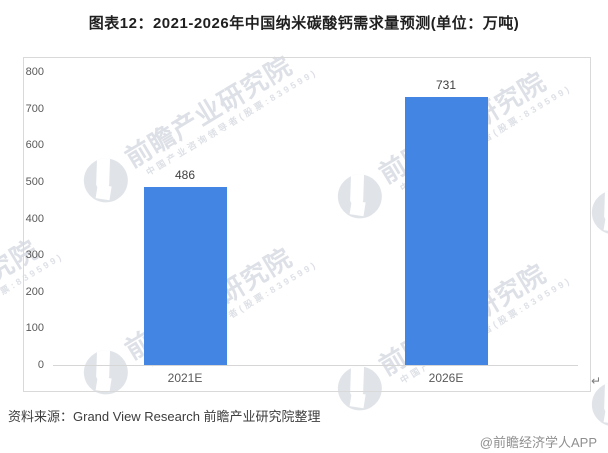 The image size is (608, 453). Describe the element at coordinates (596, 381) in the screenshot. I see `paragraph-return-mark: ↵` at that location.